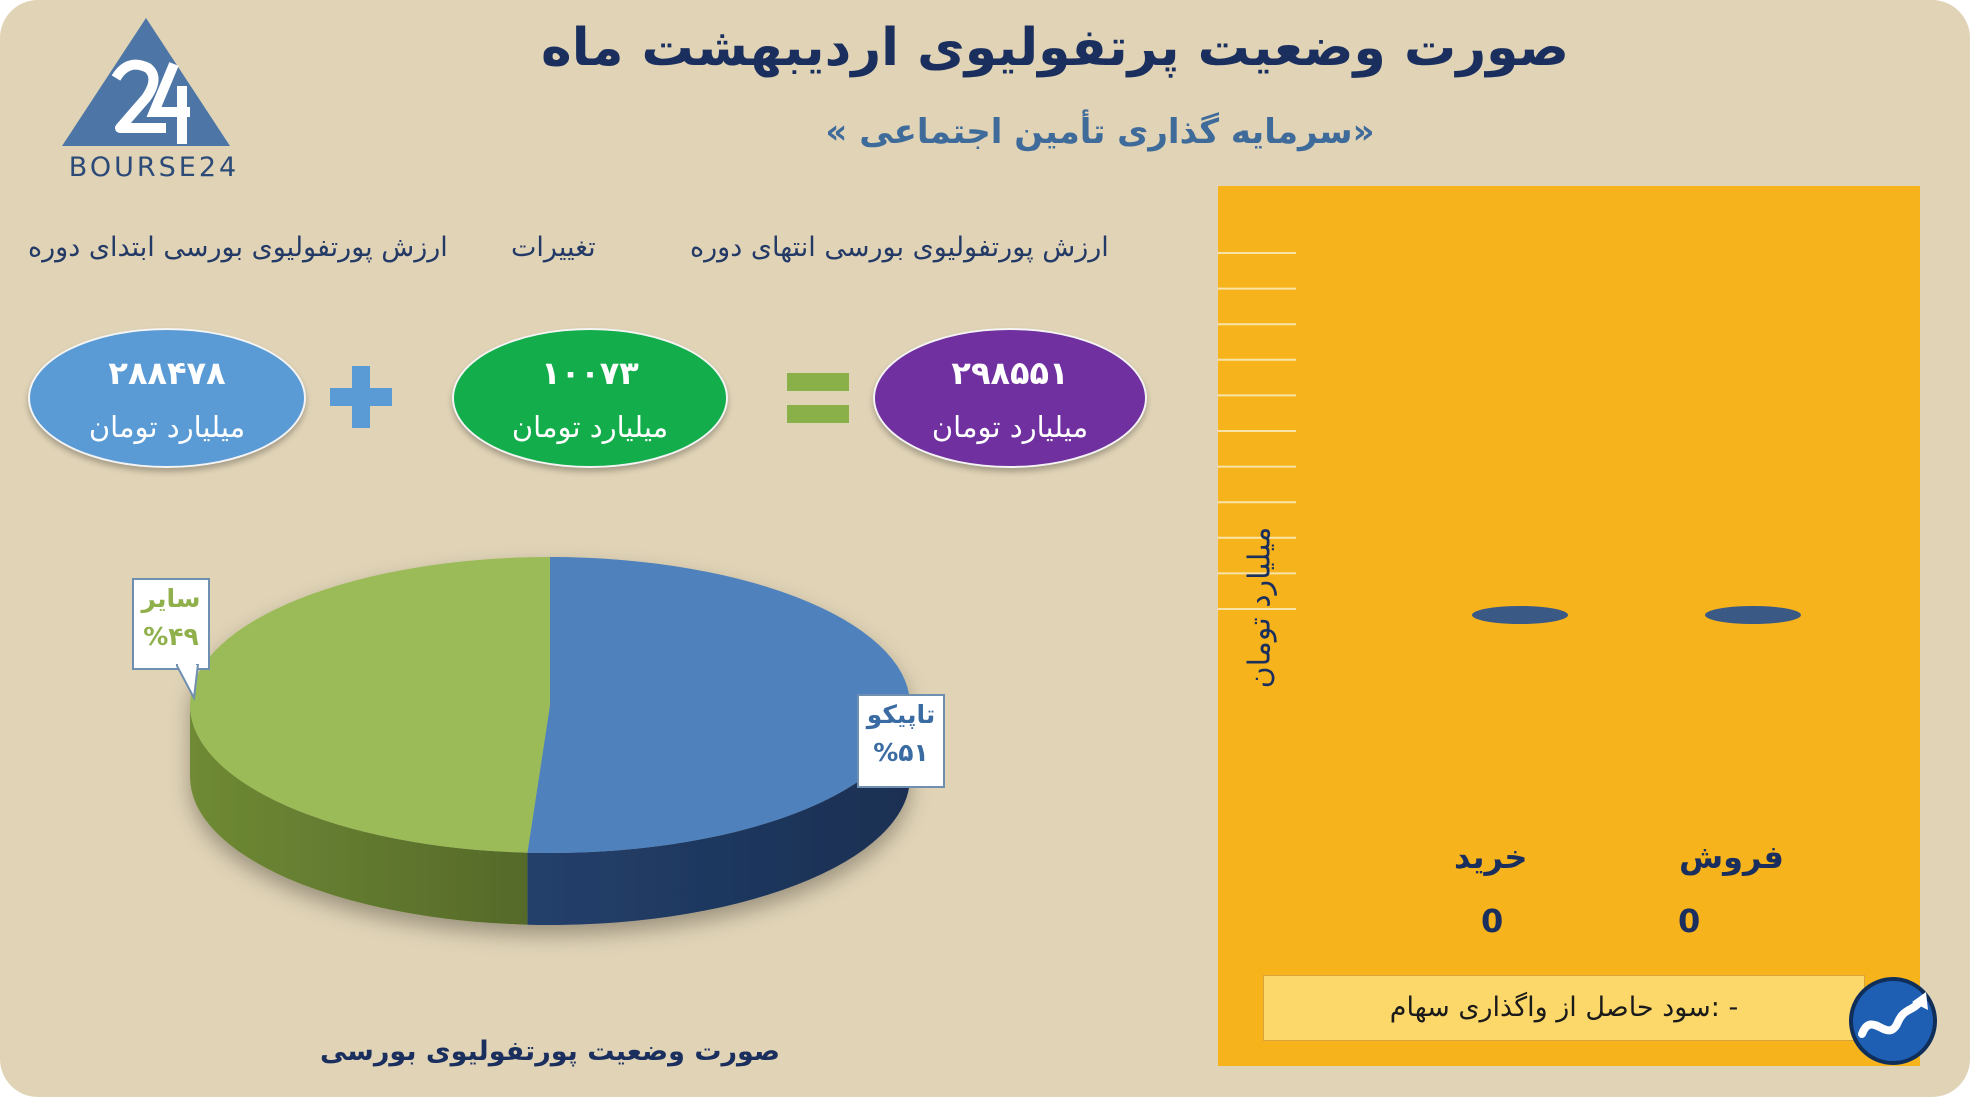  I want to click on header-start-value: ارزش پورتفولیوی بورسی ابتدای دوره, so click(238, 247).